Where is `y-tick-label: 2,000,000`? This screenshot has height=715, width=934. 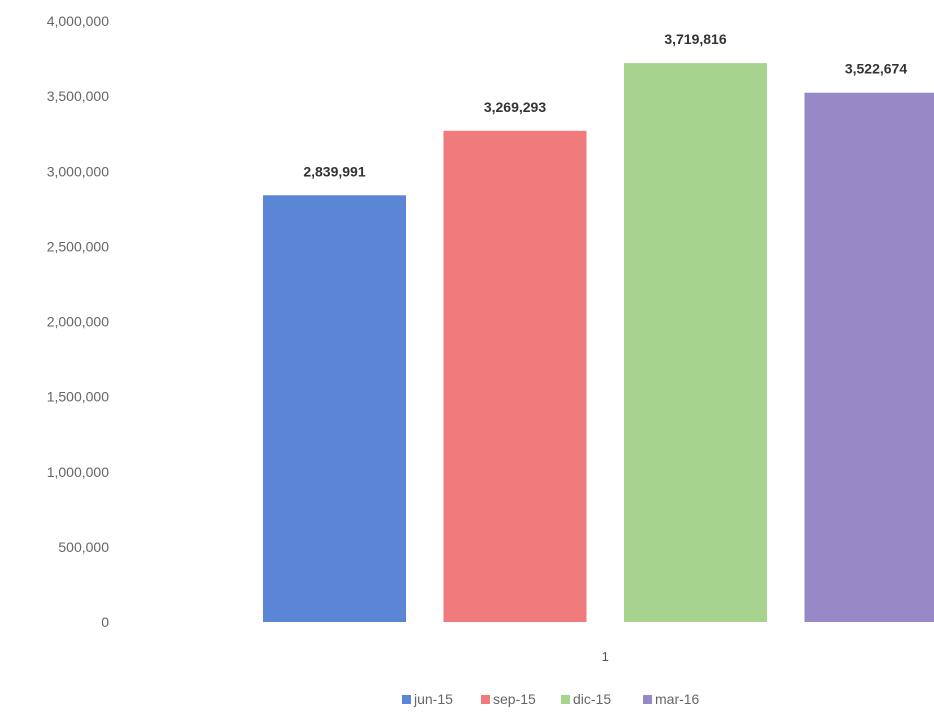
y-tick-label: 2,000,000 is located at coordinates (78, 322).